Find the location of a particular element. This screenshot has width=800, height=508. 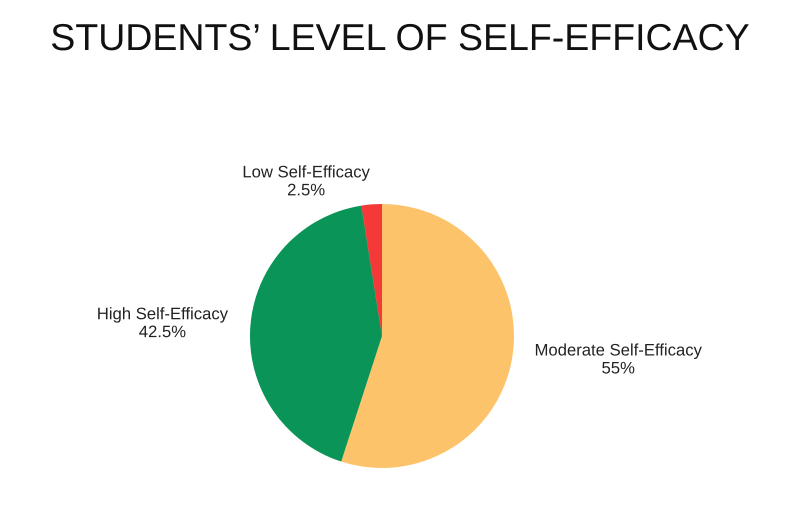

slice-label: Low Self-Efficacy is located at coordinates (307, 173).